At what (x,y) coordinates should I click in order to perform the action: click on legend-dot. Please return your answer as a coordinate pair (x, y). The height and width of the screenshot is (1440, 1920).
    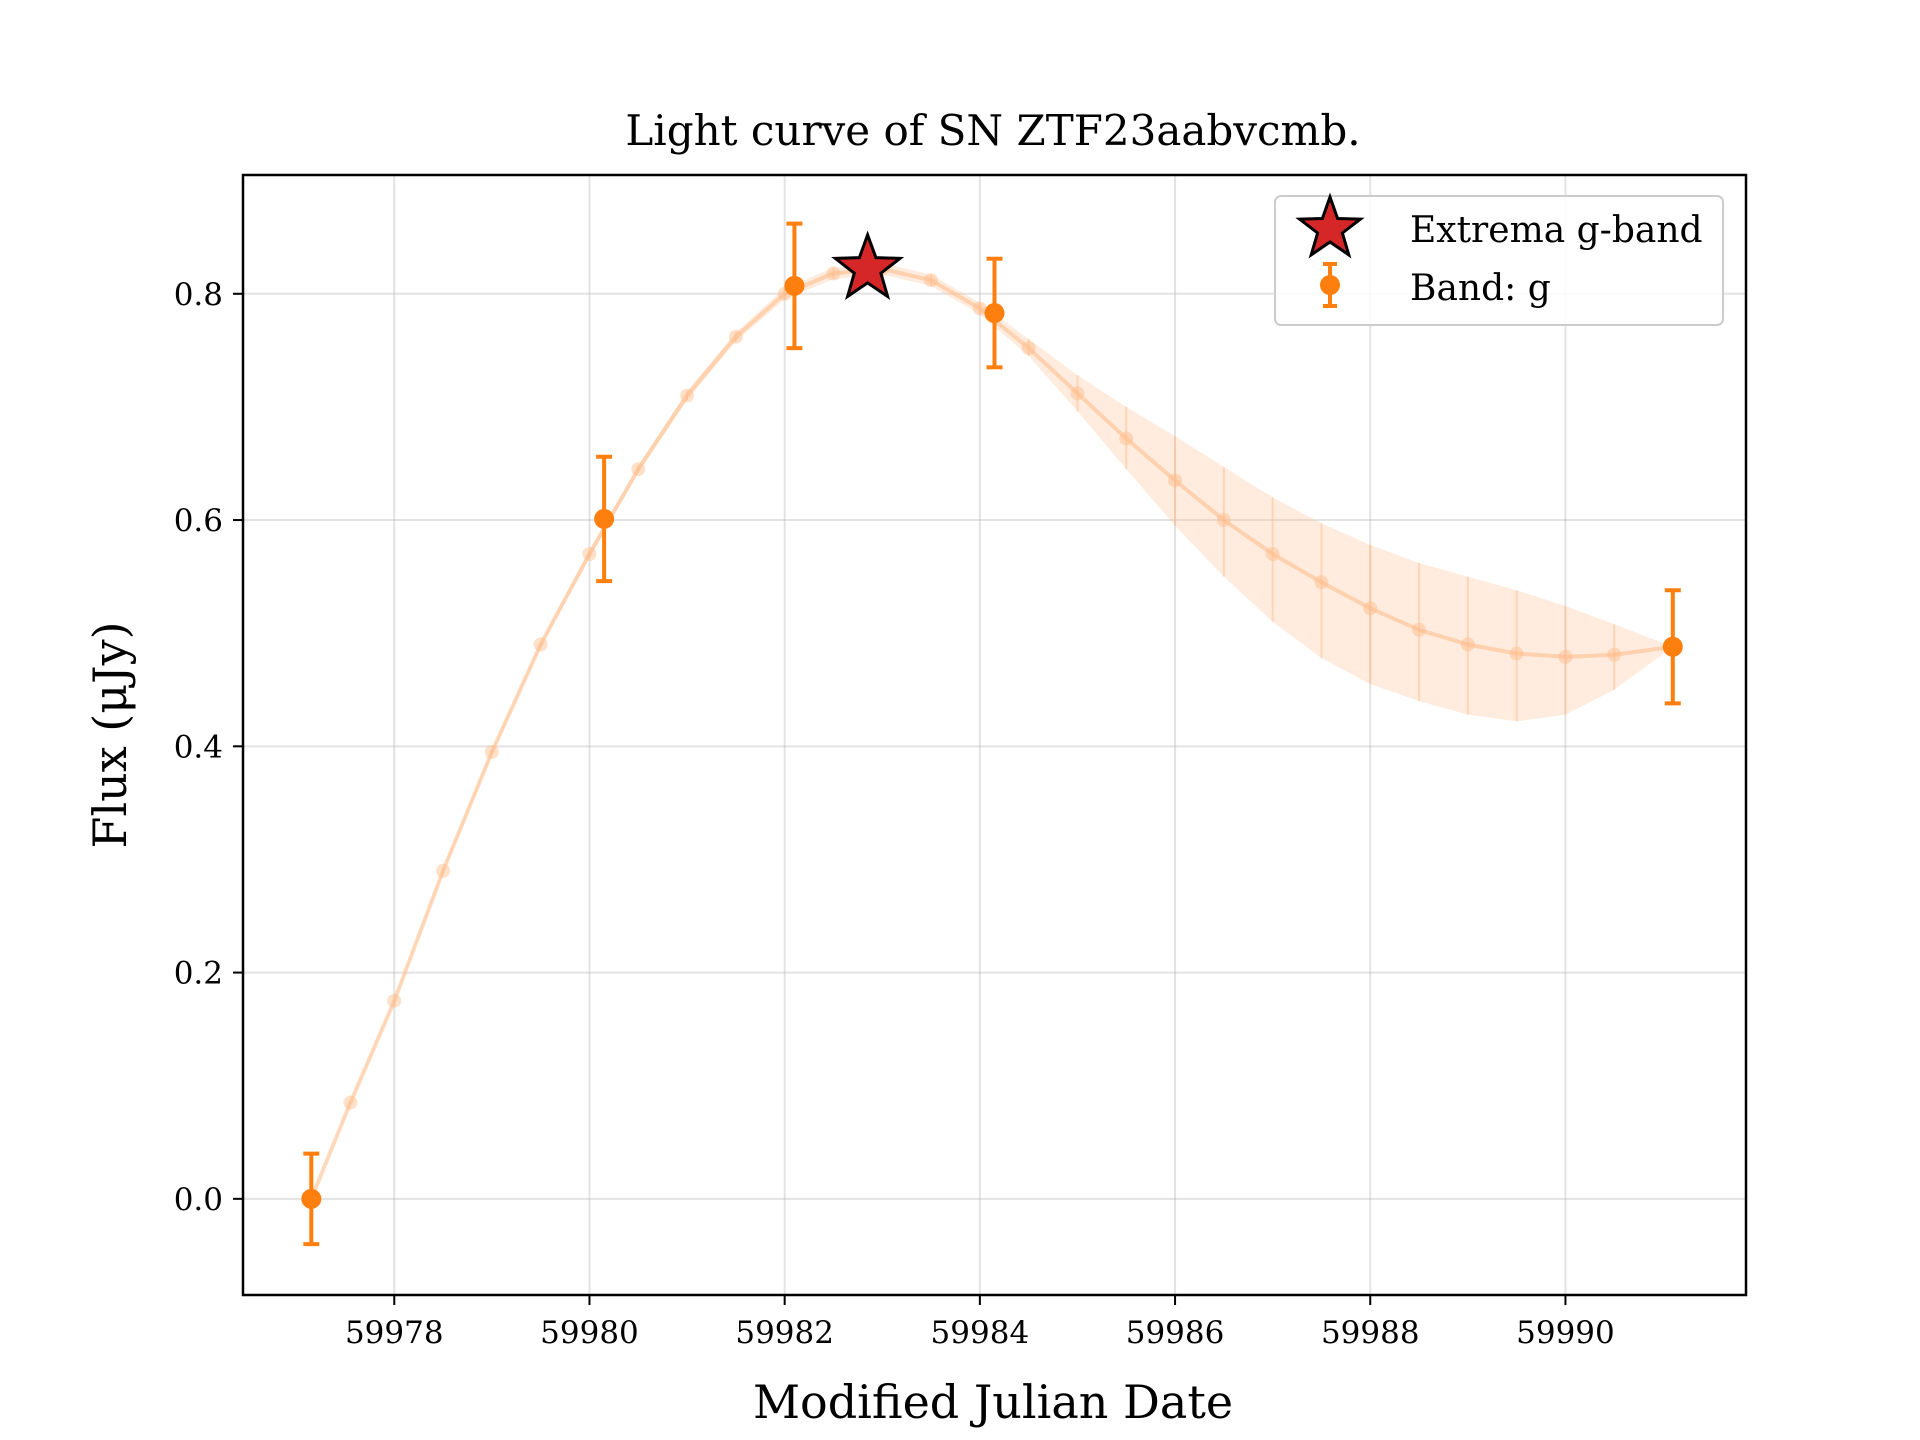
    Looking at the image, I should click on (1330, 285).